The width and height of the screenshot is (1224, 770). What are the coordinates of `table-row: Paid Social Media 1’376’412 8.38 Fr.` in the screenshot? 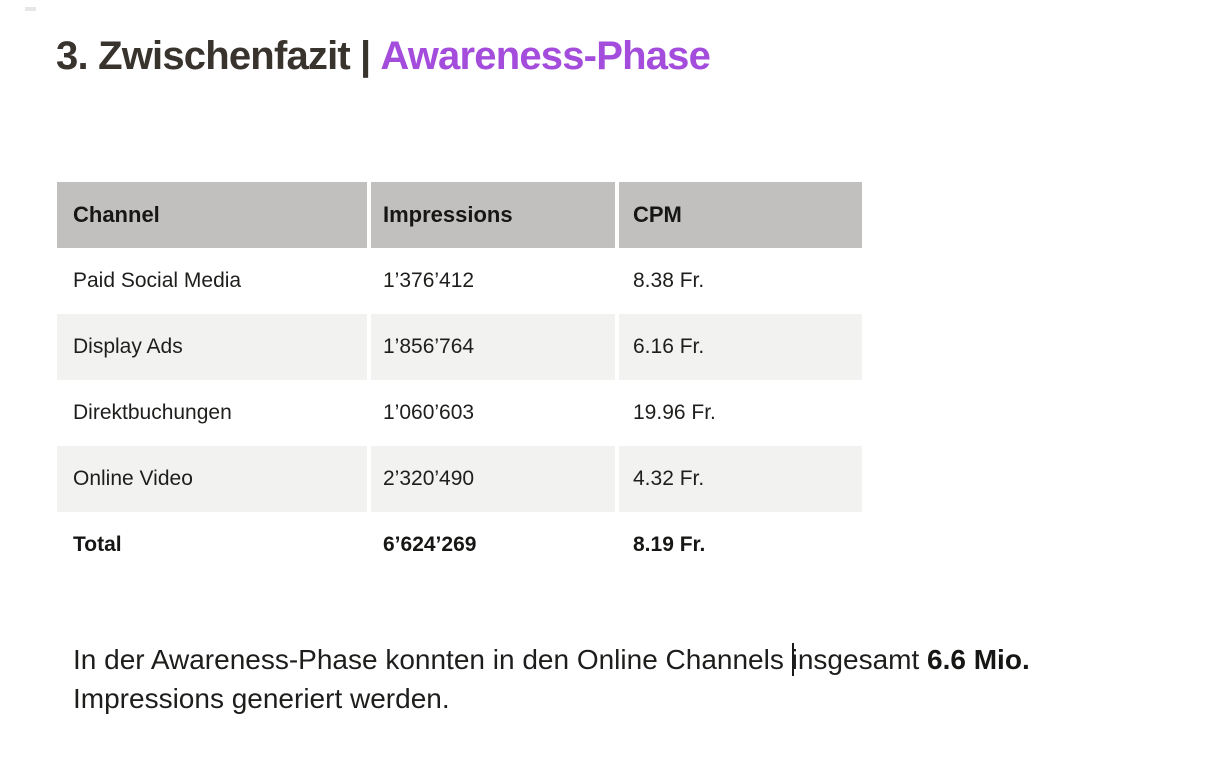 It's located at (459, 281).